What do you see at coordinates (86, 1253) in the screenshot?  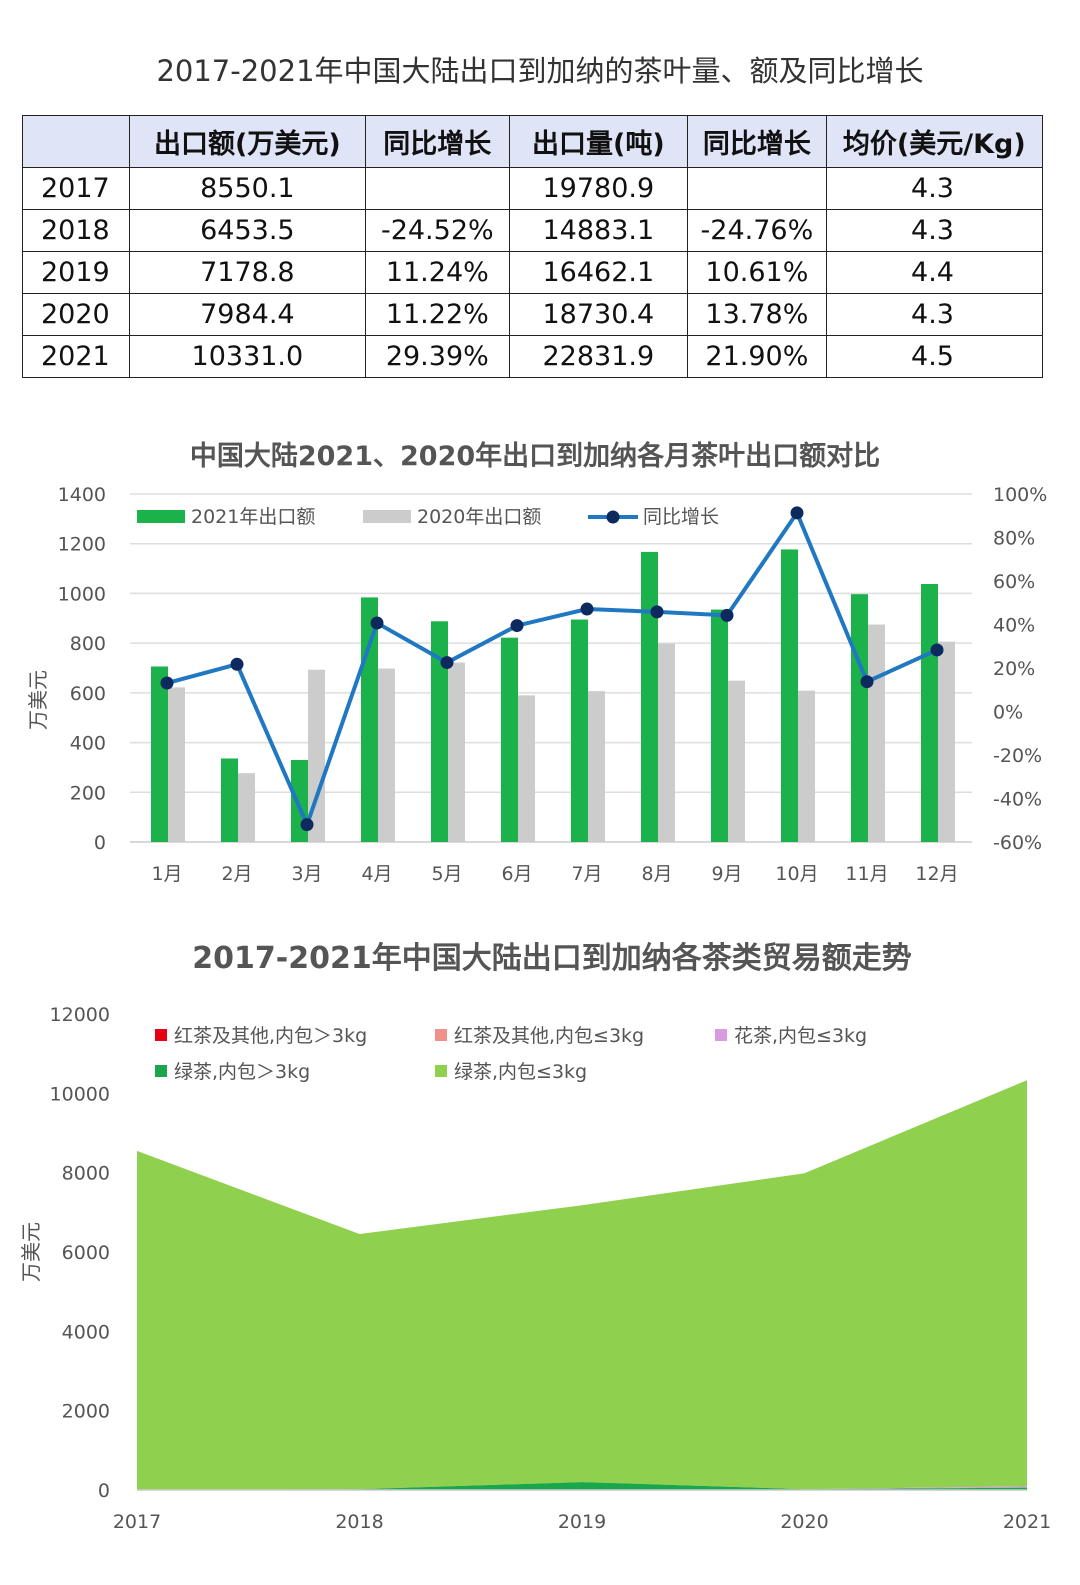 I see `y-tick-label: 6000` at bounding box center [86, 1253].